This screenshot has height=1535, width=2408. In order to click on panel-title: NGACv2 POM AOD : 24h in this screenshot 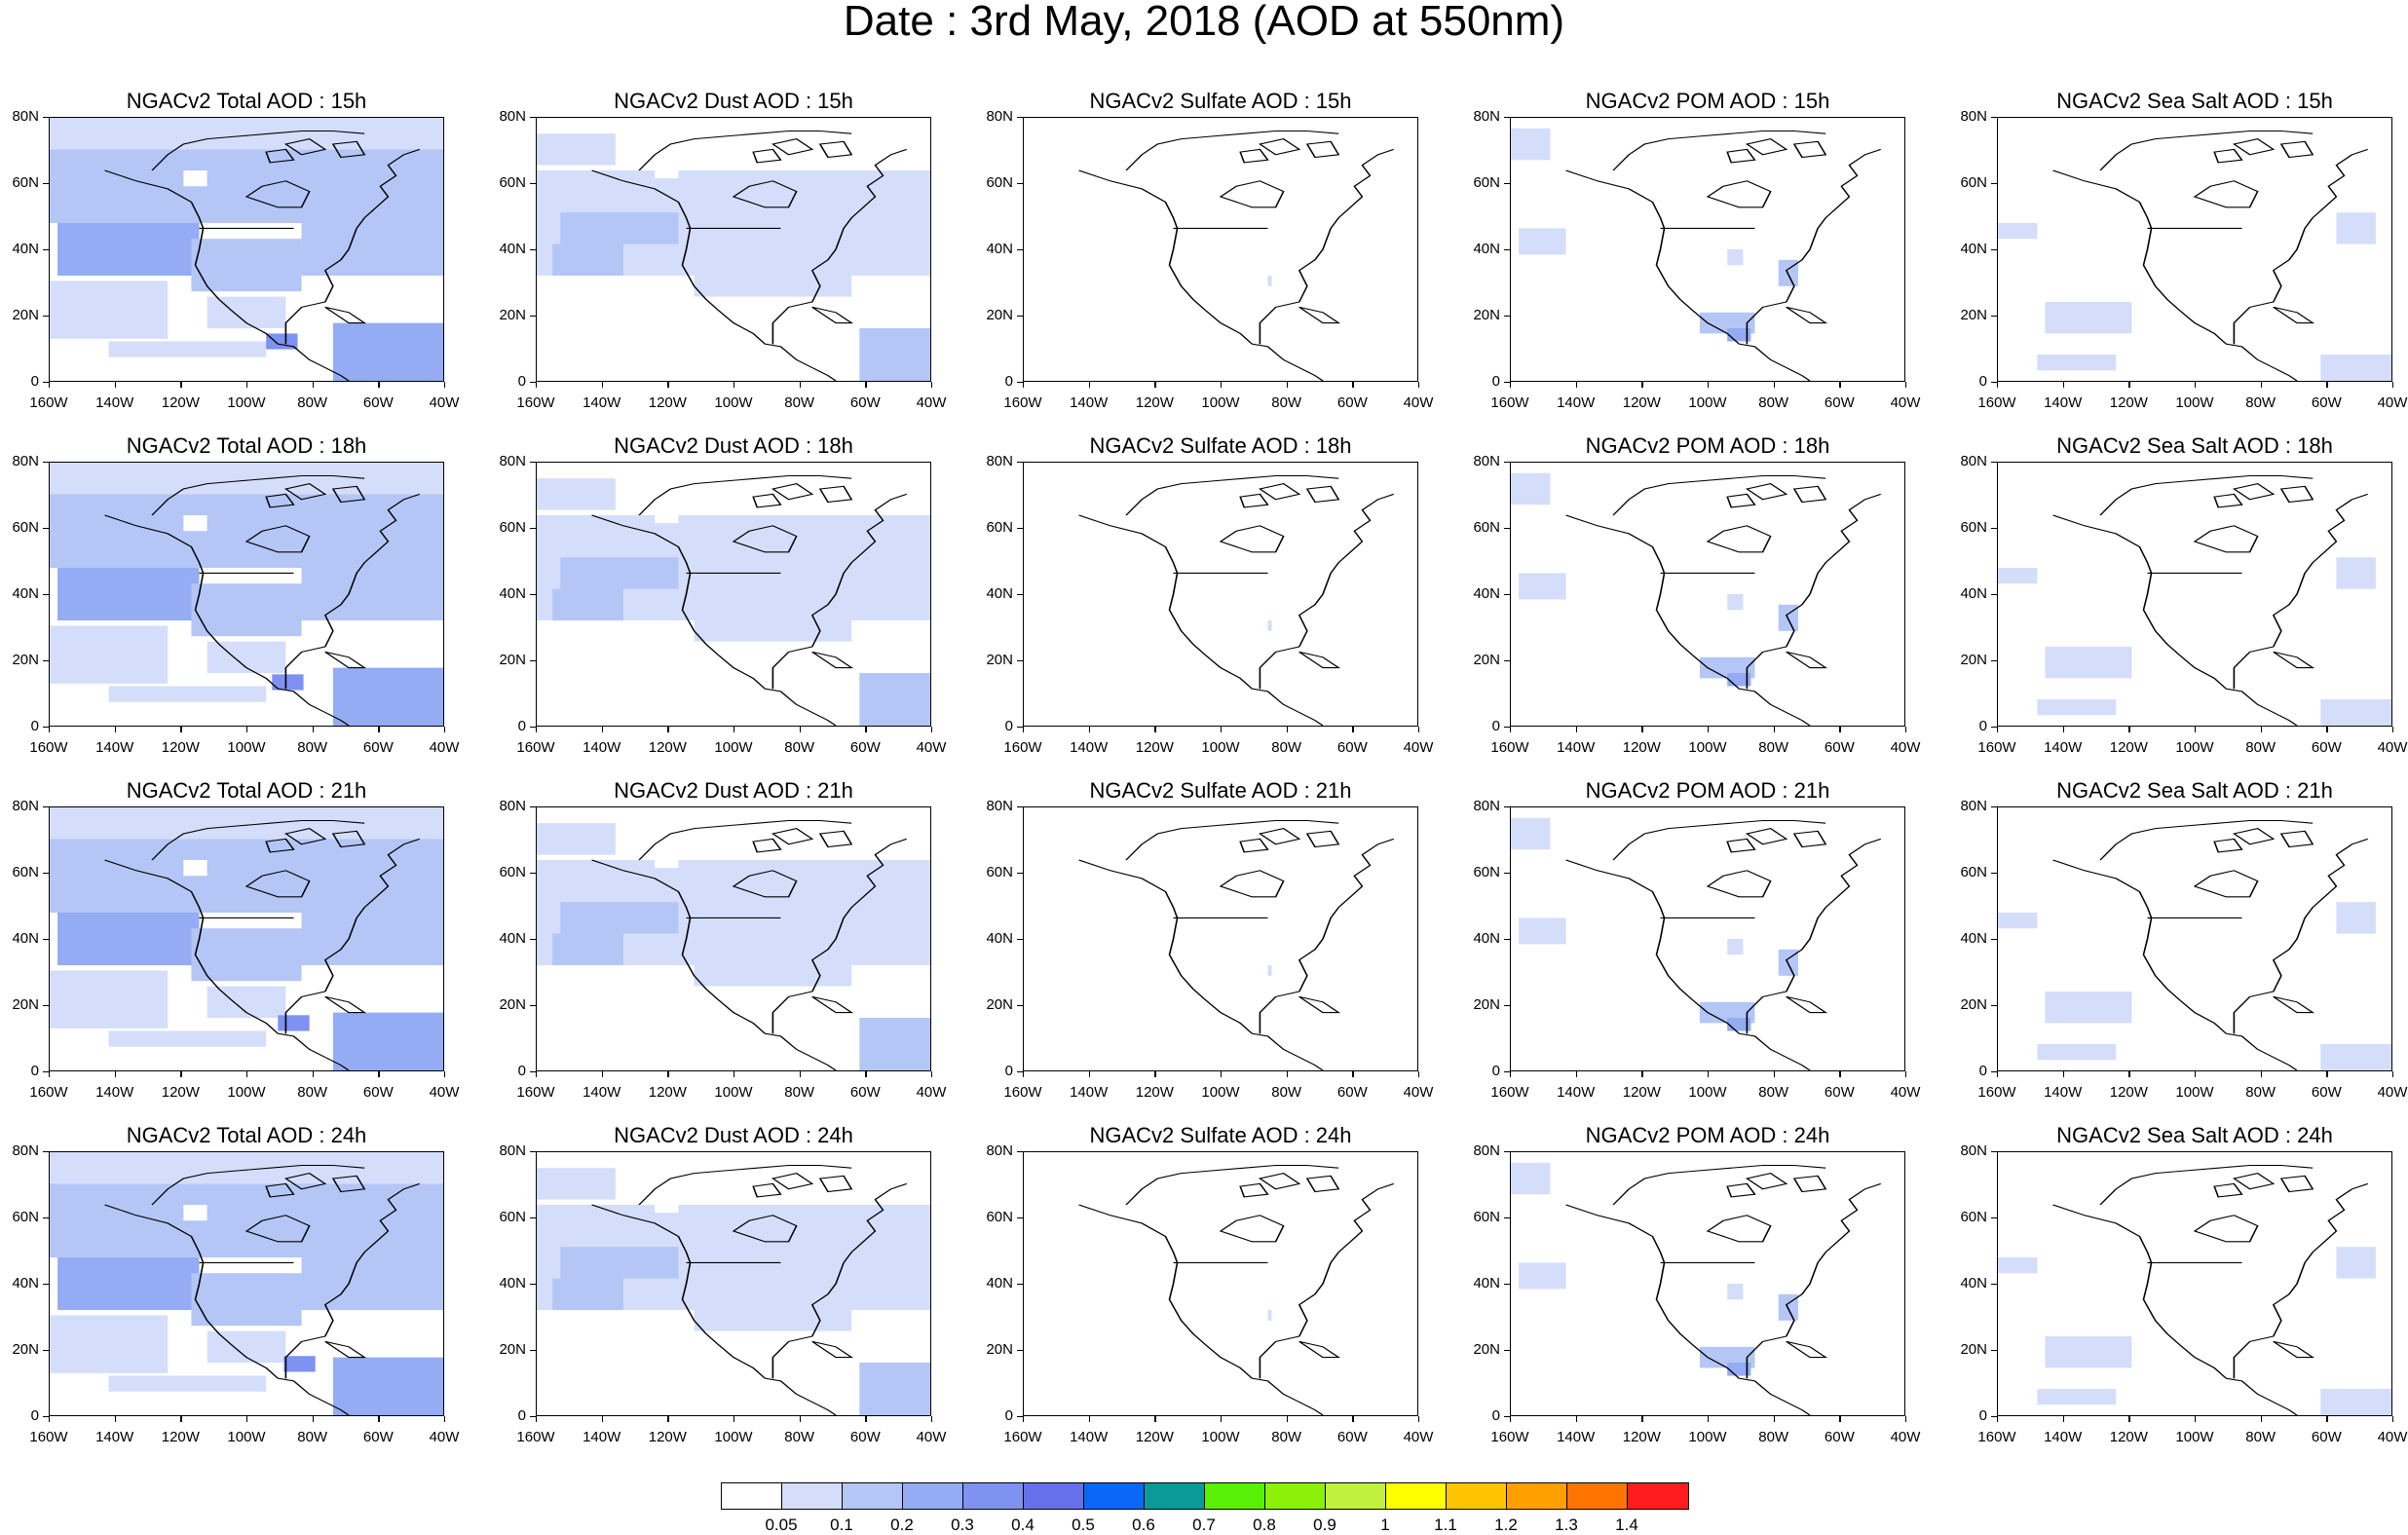, I will do `click(1707, 1135)`.